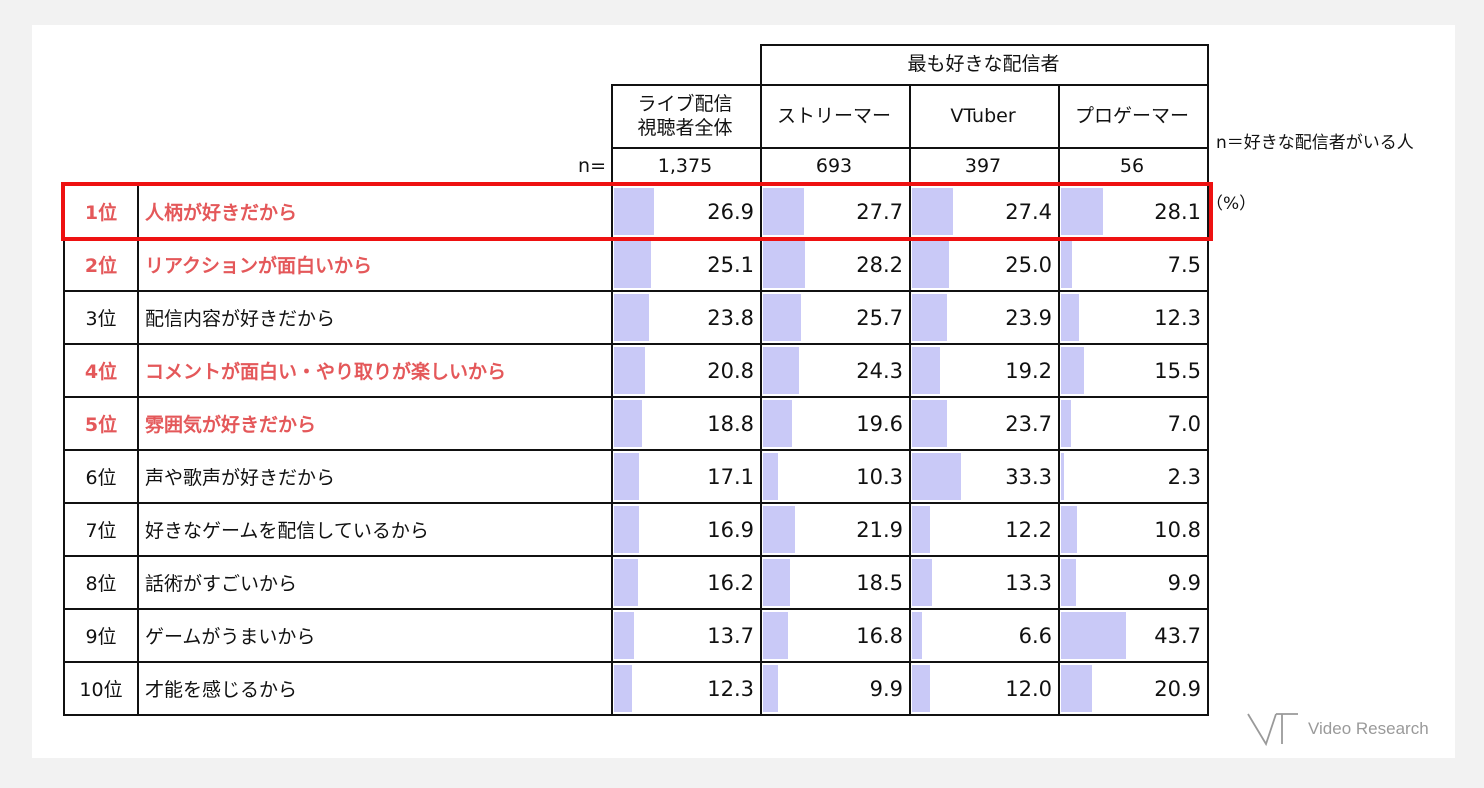 Image resolution: width=1484 pixels, height=788 pixels. I want to click on data-value-label: 15.5, so click(1177, 370).